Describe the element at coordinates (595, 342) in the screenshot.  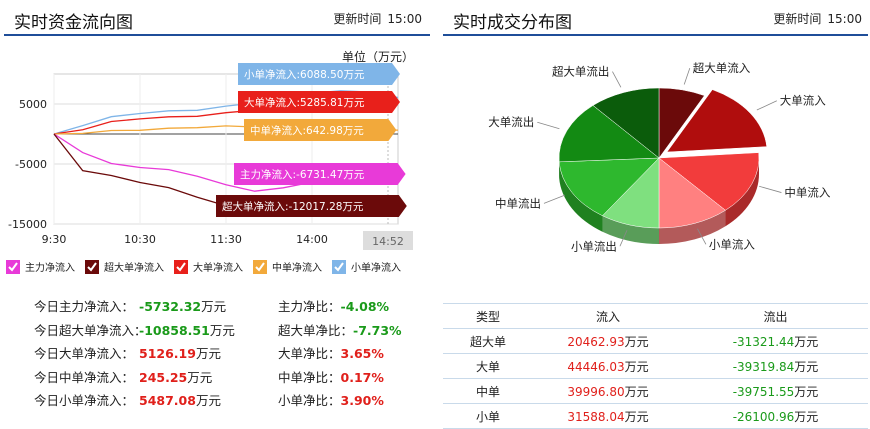
I see `inflow-value: 20462.93` at that location.